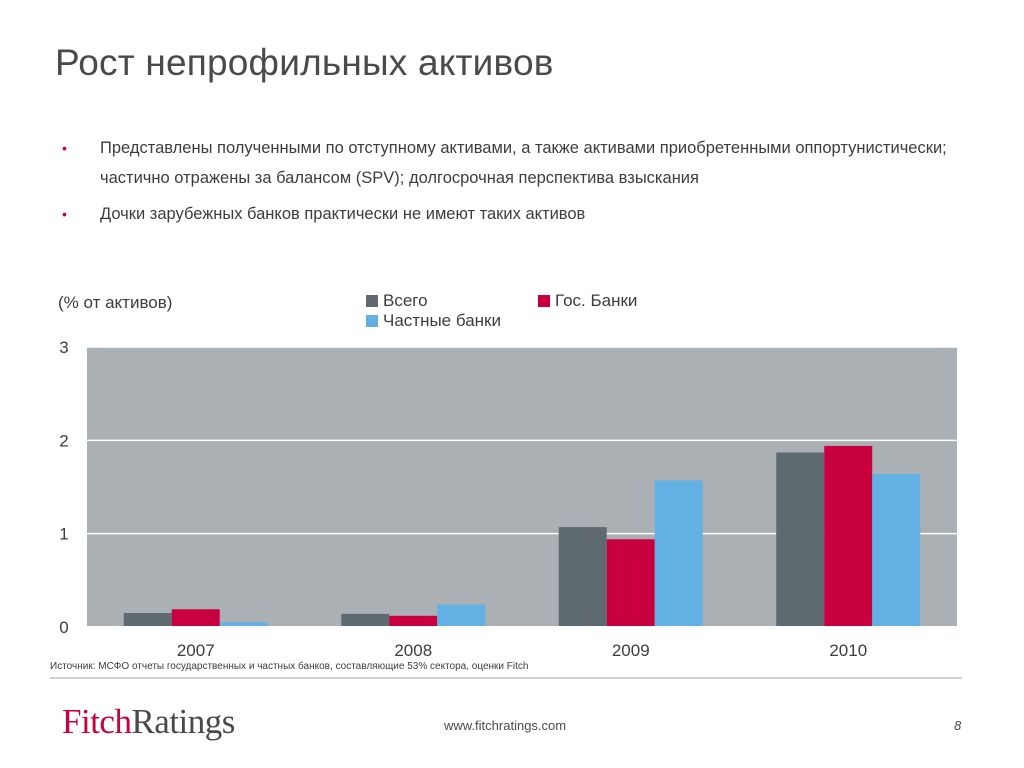 The image size is (1024, 768). I want to click on logo-fitch-text: Fitch, so click(97, 721).